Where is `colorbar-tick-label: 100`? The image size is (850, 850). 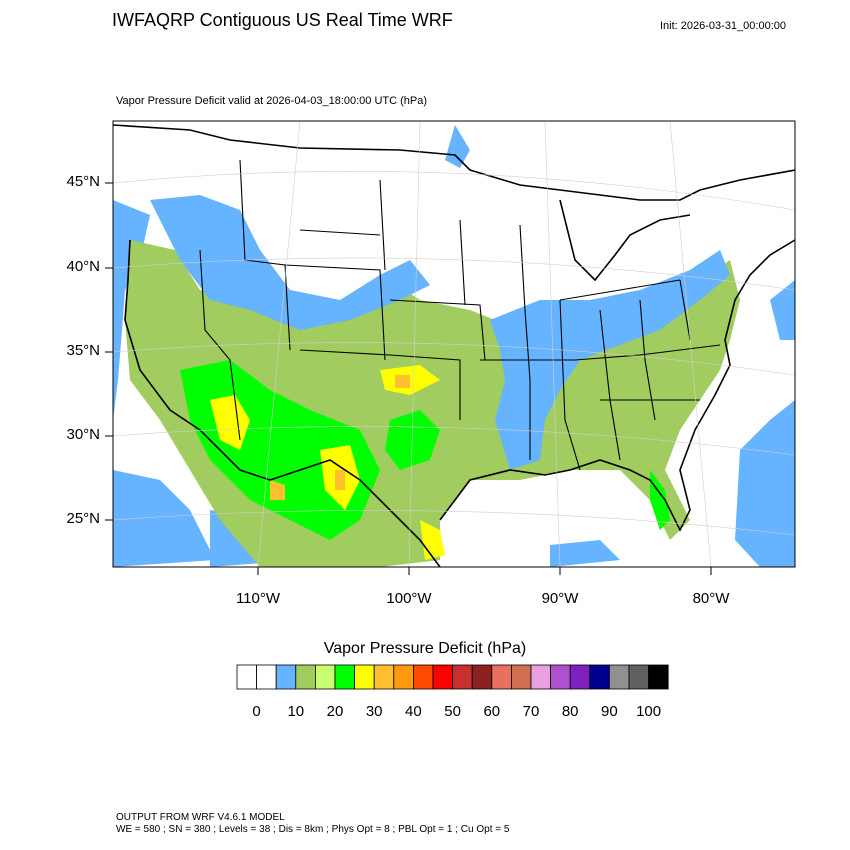 colorbar-tick-label: 100 is located at coordinates (649, 711).